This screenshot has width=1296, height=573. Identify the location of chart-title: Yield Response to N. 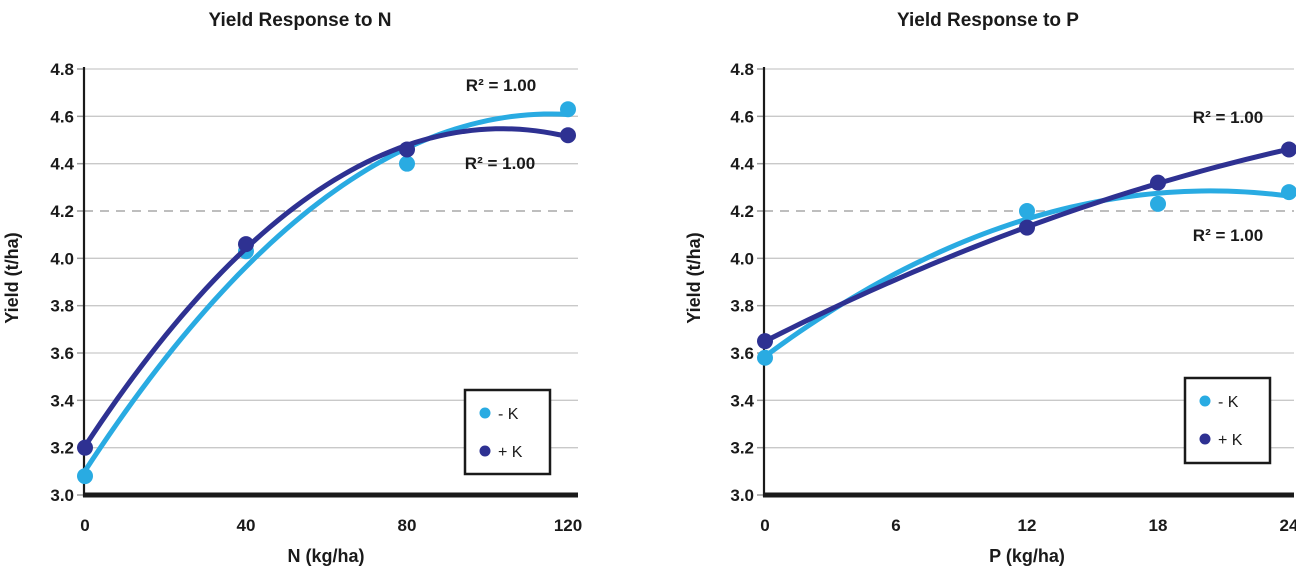
(300, 20).